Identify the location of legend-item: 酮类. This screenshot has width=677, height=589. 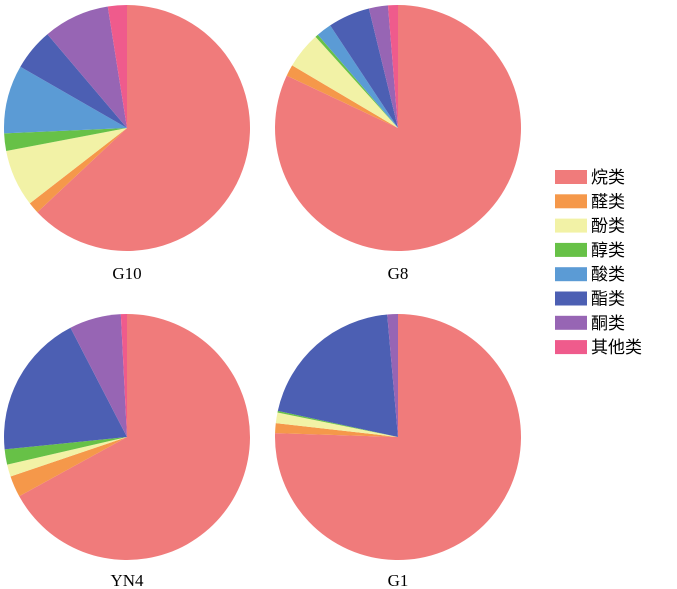
(590, 324).